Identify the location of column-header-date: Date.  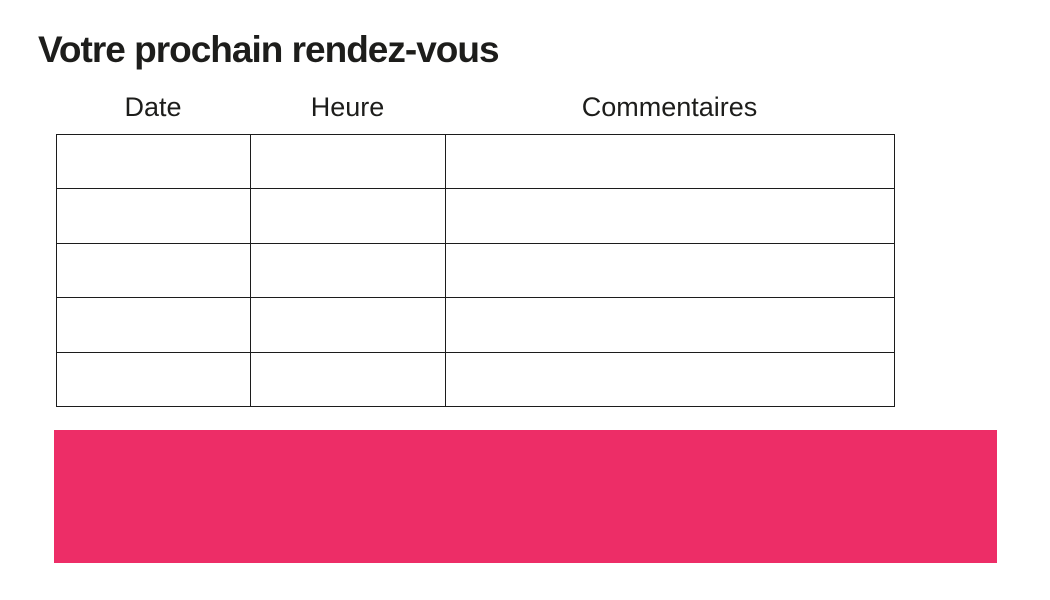
(153, 107).